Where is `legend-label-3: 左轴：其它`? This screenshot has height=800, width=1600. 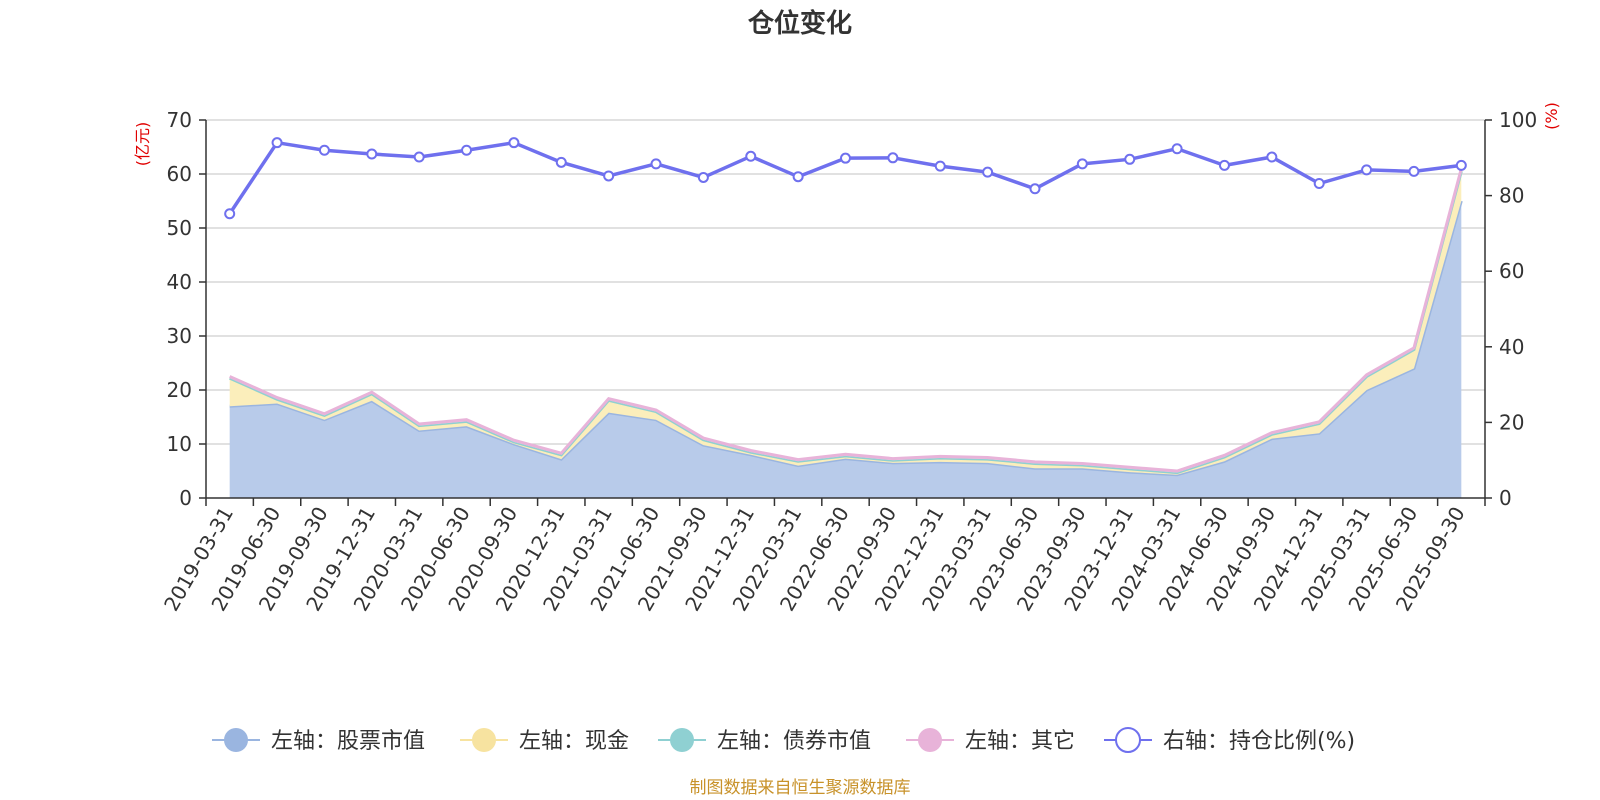
legend-label-3: 左轴：其它 is located at coordinates (1020, 741).